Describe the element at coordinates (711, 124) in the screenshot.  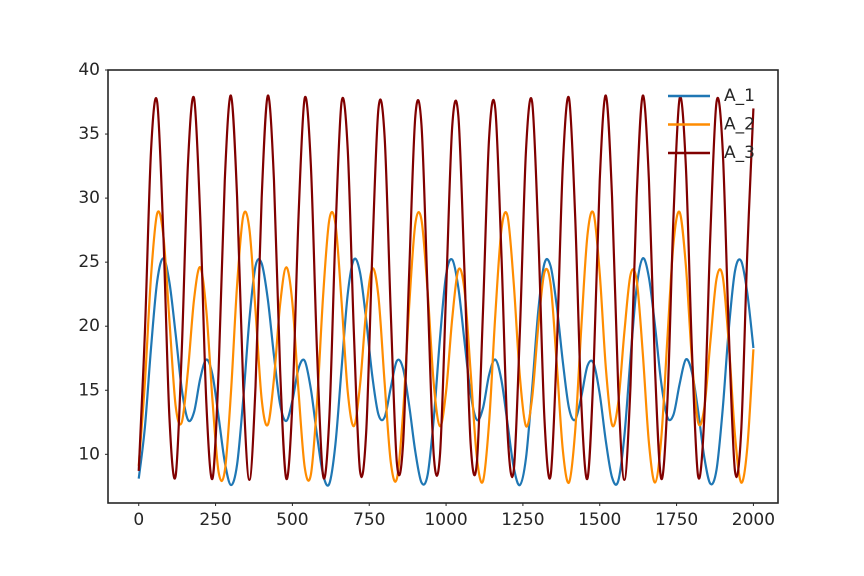
I see `legend: A_1 A_2 A_3` at that location.